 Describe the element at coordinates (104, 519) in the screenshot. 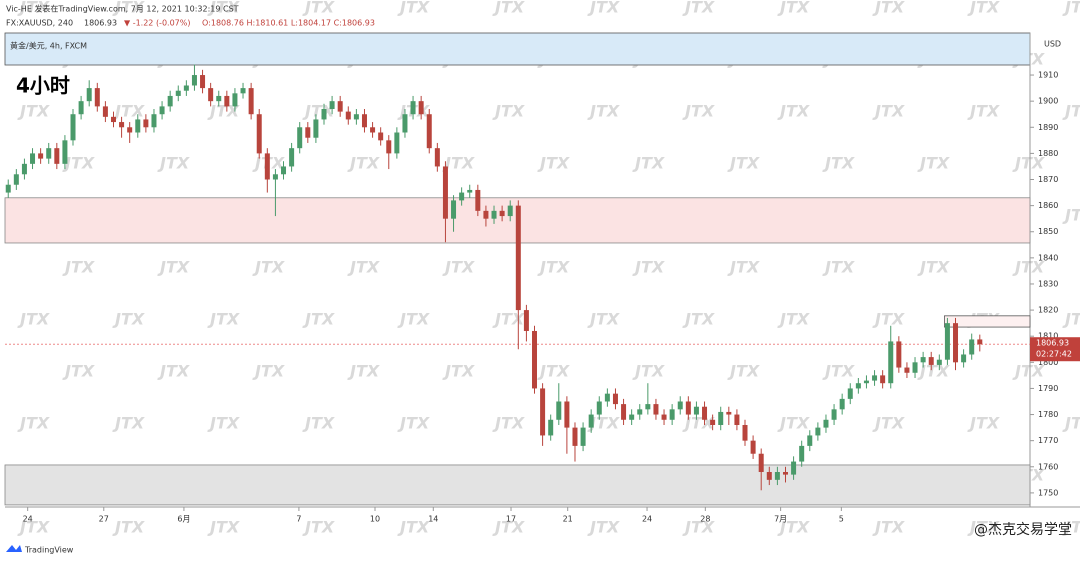

I see `x-tick-label: 27` at that location.